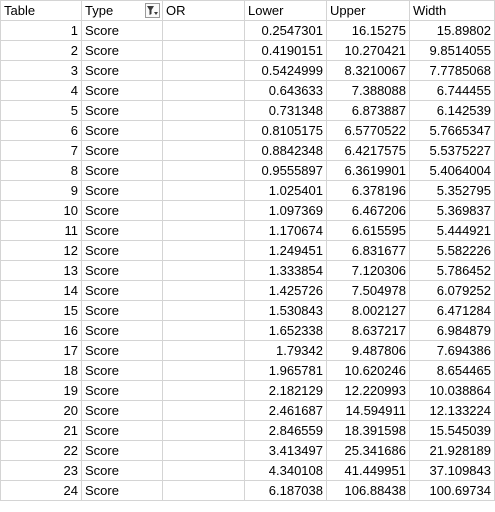  I want to click on cell-width: 9.8514055, so click(452, 50).